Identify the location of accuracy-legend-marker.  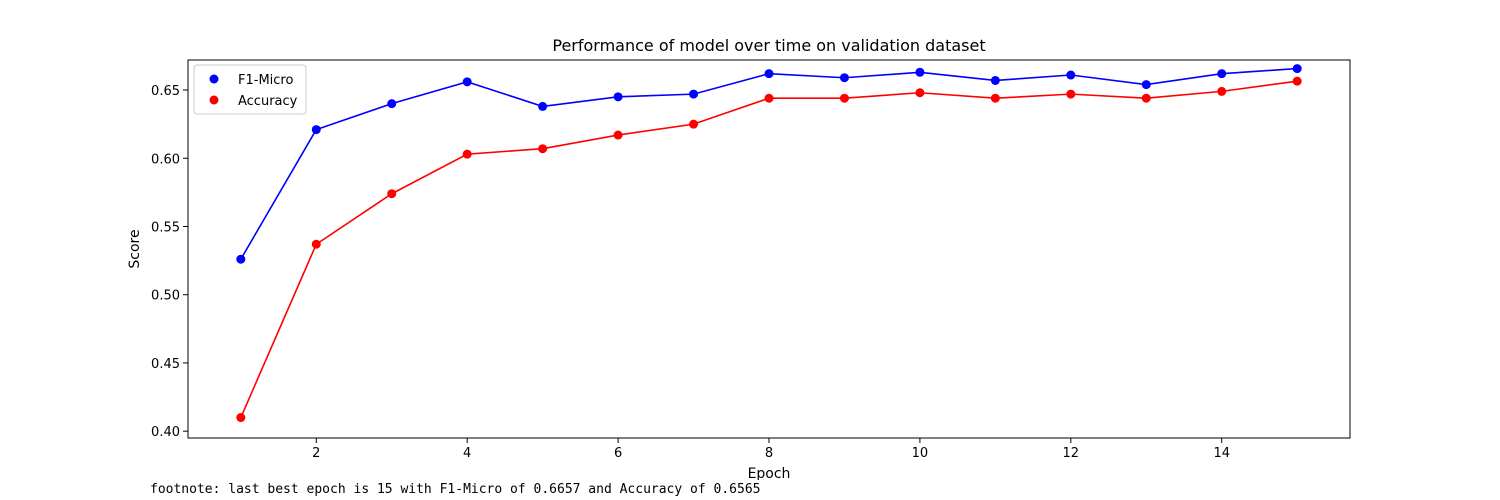
(214, 100).